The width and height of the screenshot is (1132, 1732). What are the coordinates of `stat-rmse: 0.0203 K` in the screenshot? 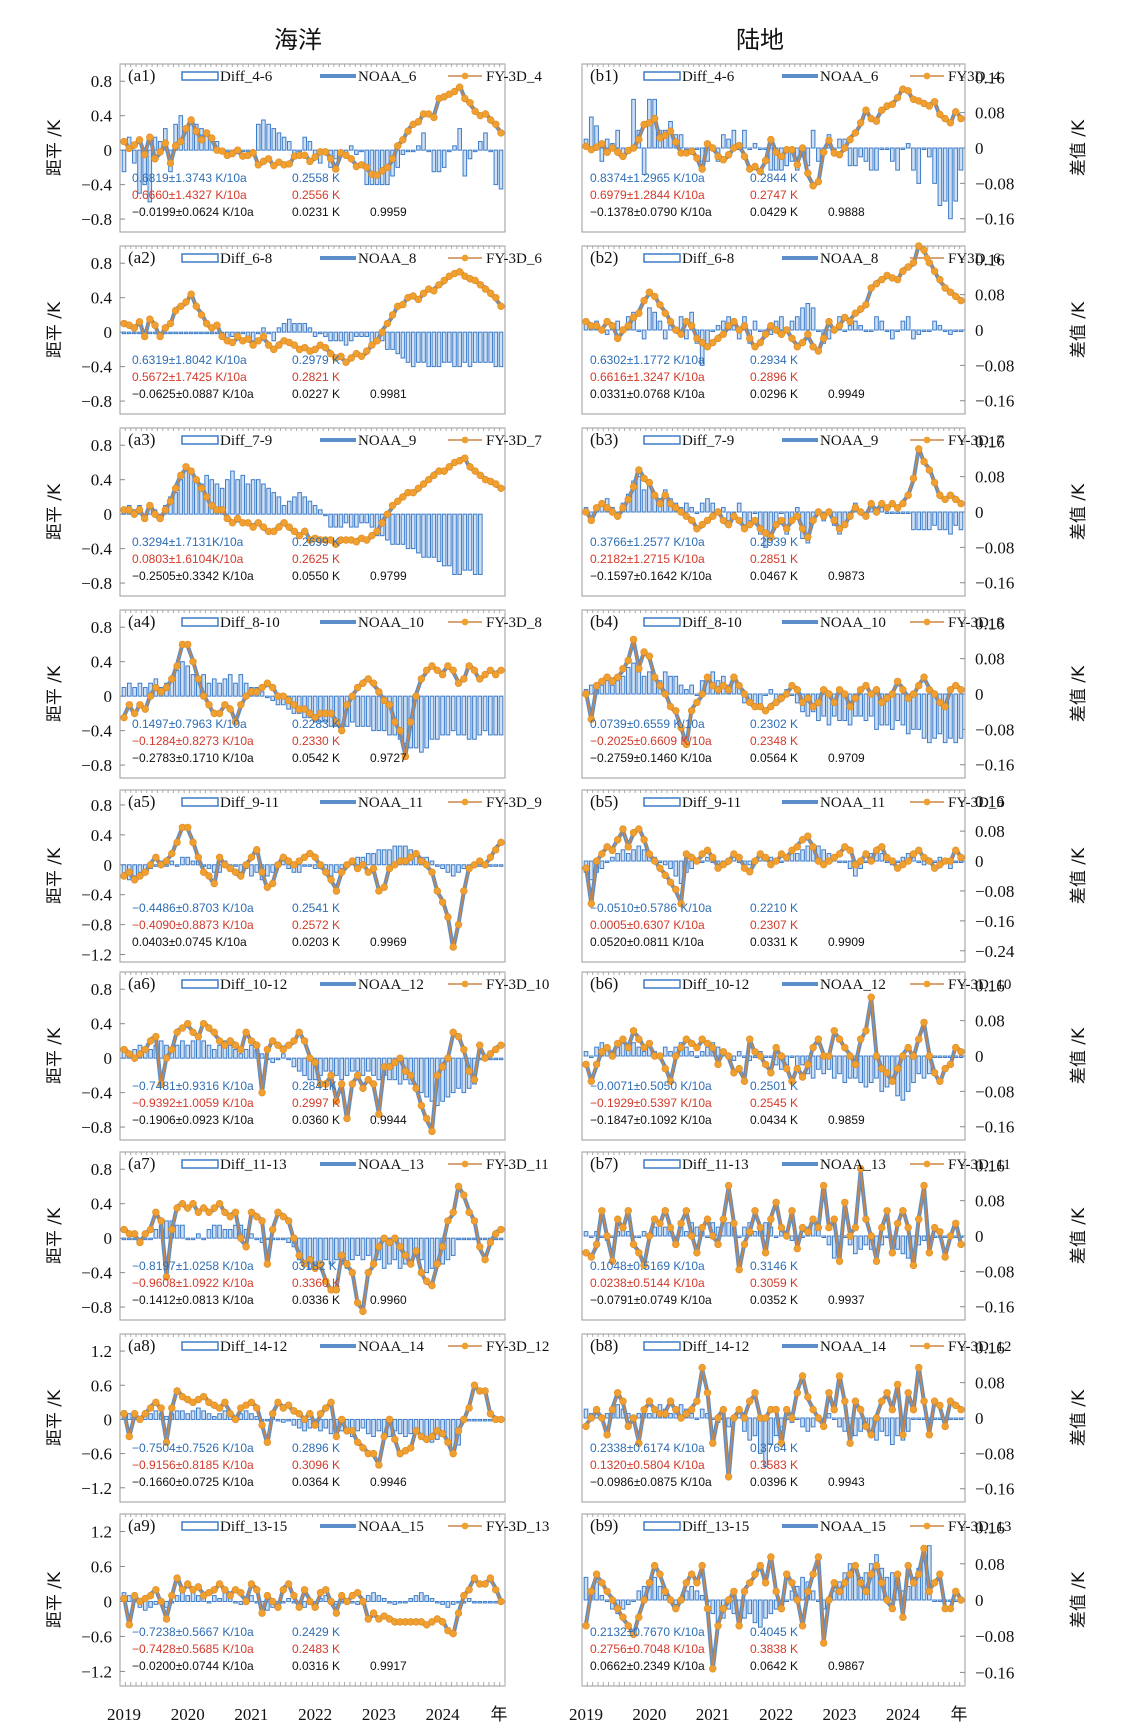 It's located at (316, 942).